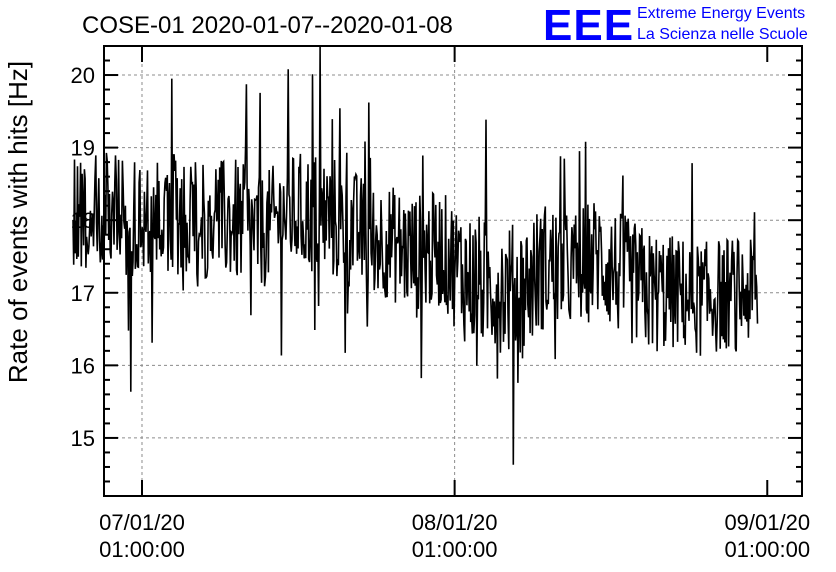  What do you see at coordinates (588, 25) in the screenshot?
I see `eee-logo-mark: EEE` at bounding box center [588, 25].